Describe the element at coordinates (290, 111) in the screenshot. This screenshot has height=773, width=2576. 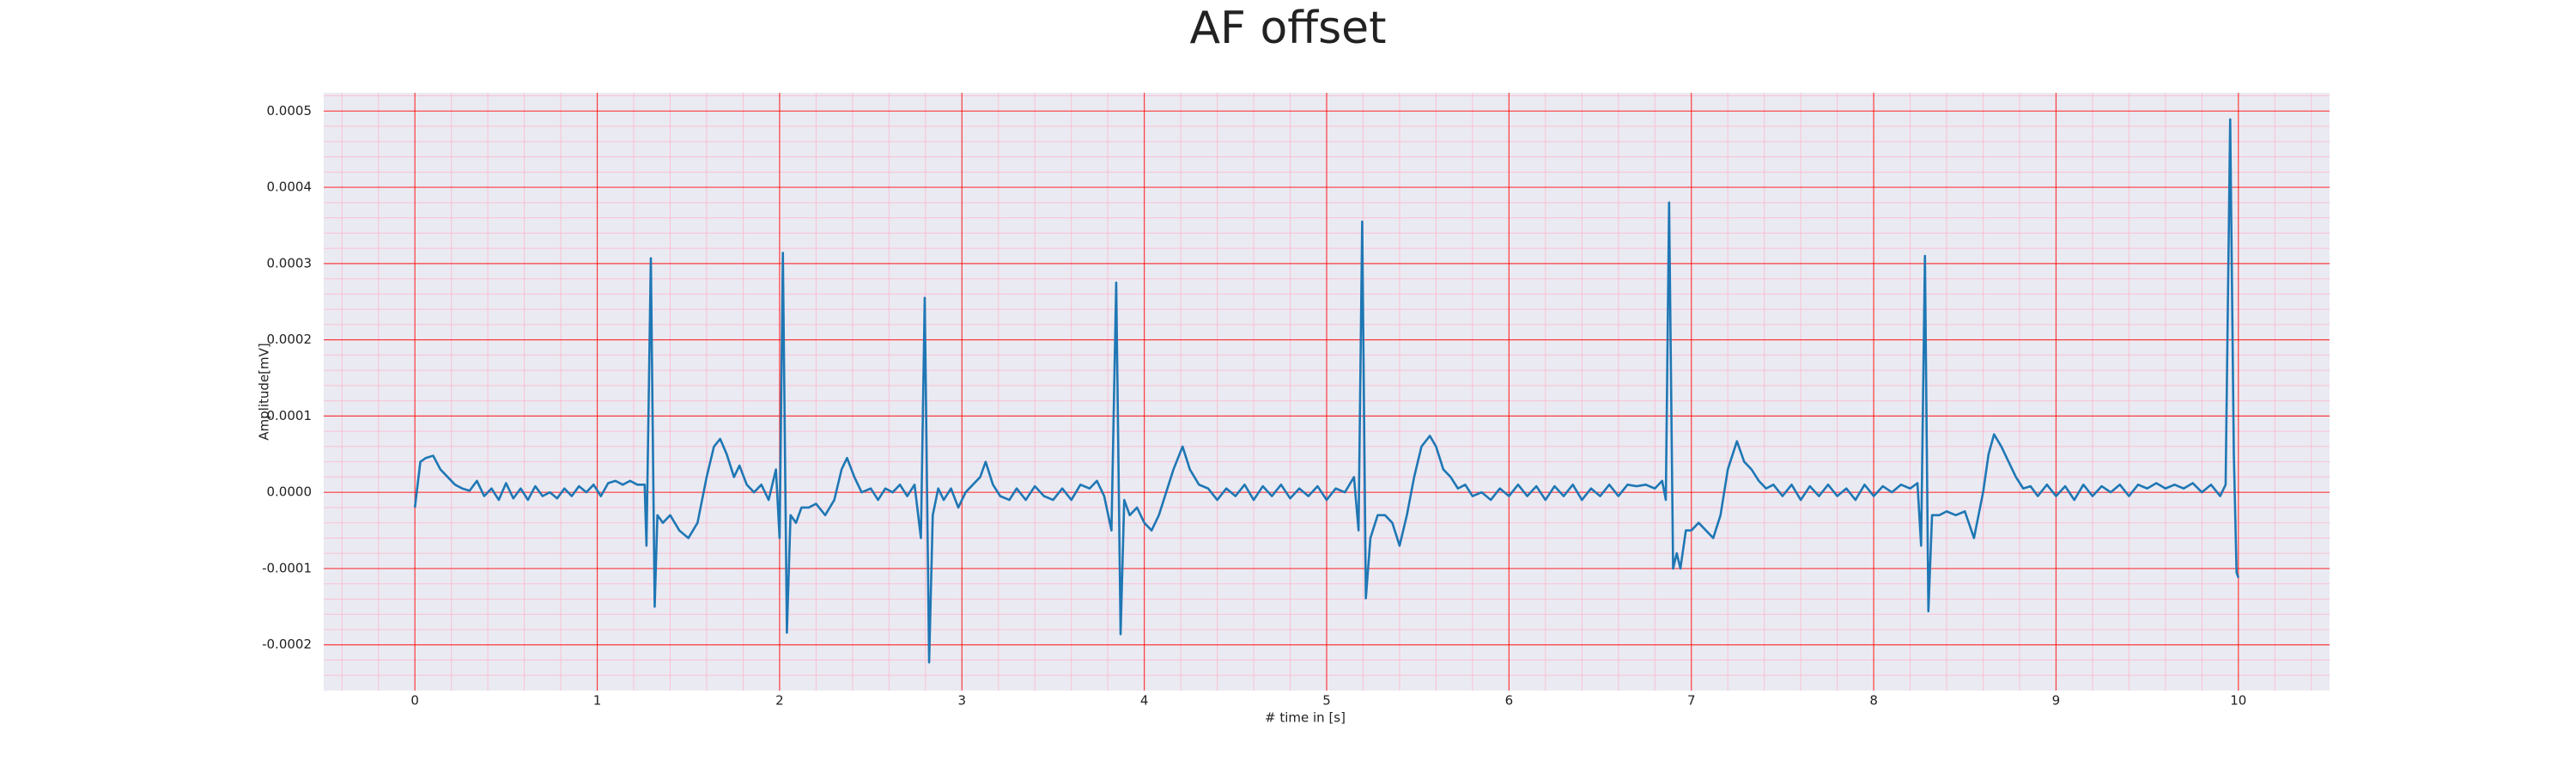
I see `y-tick-label: 0.0005` at that location.